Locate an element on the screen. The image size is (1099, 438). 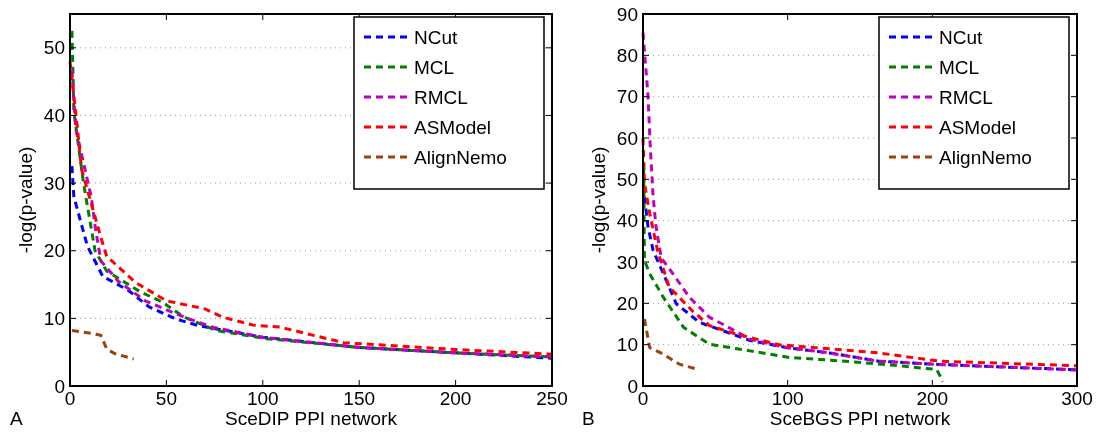
x-tick-label: 150 is located at coordinates (359, 398).